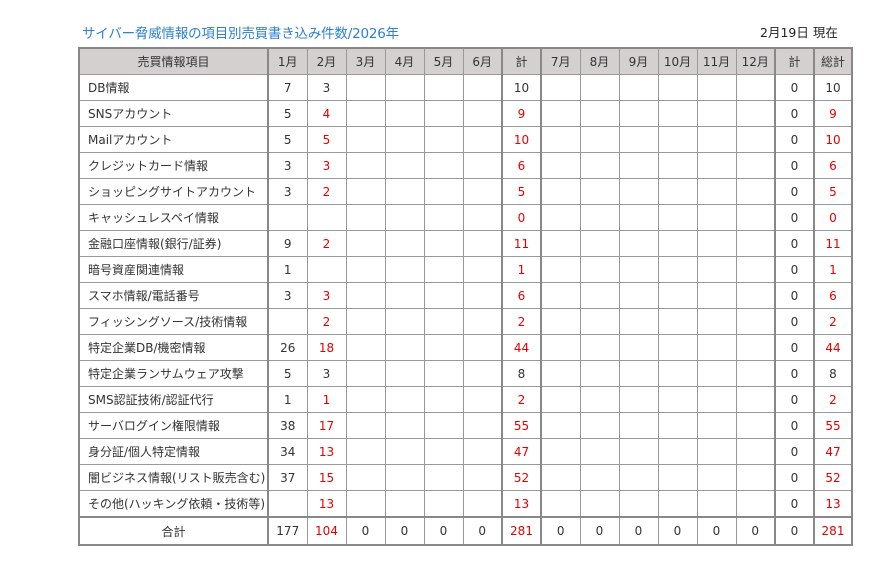 This screenshot has width=883, height=563. Describe the element at coordinates (326, 399) in the screenshot. I see `cell-value: 1` at that location.